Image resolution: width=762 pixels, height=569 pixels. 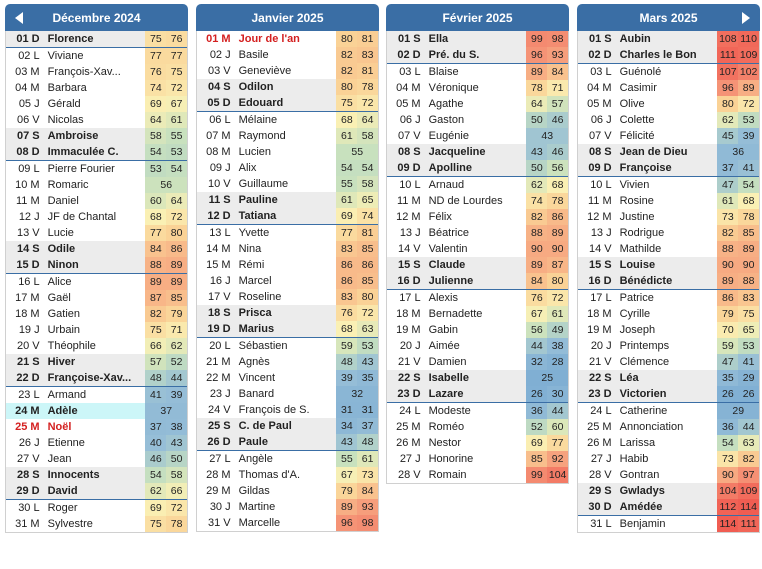 I want to click on day-row: 23 D Lazare 26 30, so click(x=478, y=394).